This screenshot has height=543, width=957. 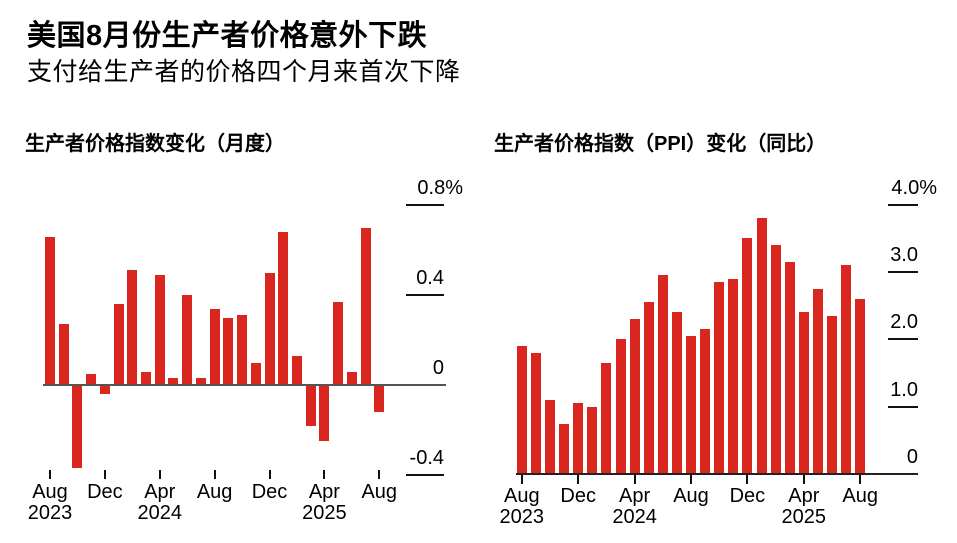 I want to click on bar-nov-2024, so click(x=733, y=376).